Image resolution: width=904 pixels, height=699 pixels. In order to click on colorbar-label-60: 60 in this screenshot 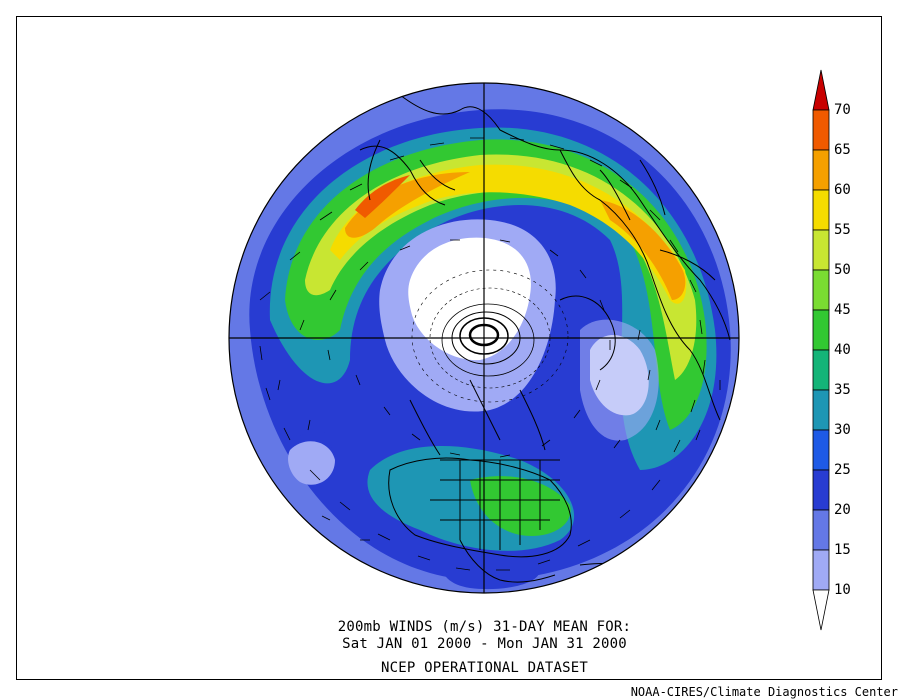, I will do `click(842, 190)`.